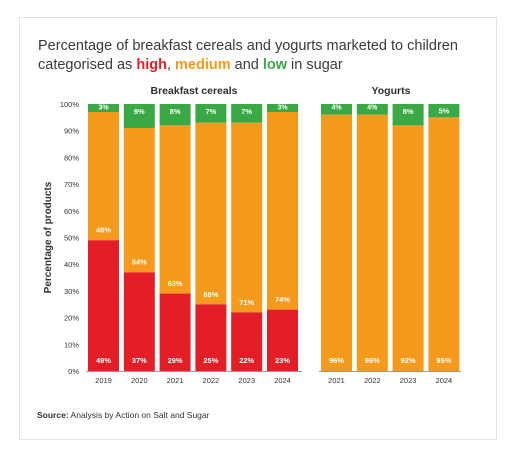 Image resolution: width=514 pixels, height=463 pixels. What do you see at coordinates (282, 360) in the screenshot?
I see `data-label-high: 23%` at bounding box center [282, 360].